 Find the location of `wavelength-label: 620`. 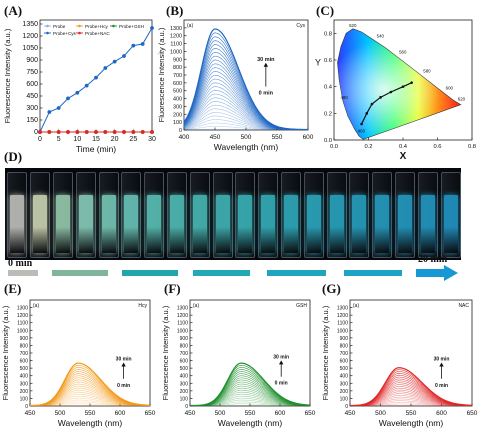

wavelength-label: 620 is located at coordinates (462, 98).